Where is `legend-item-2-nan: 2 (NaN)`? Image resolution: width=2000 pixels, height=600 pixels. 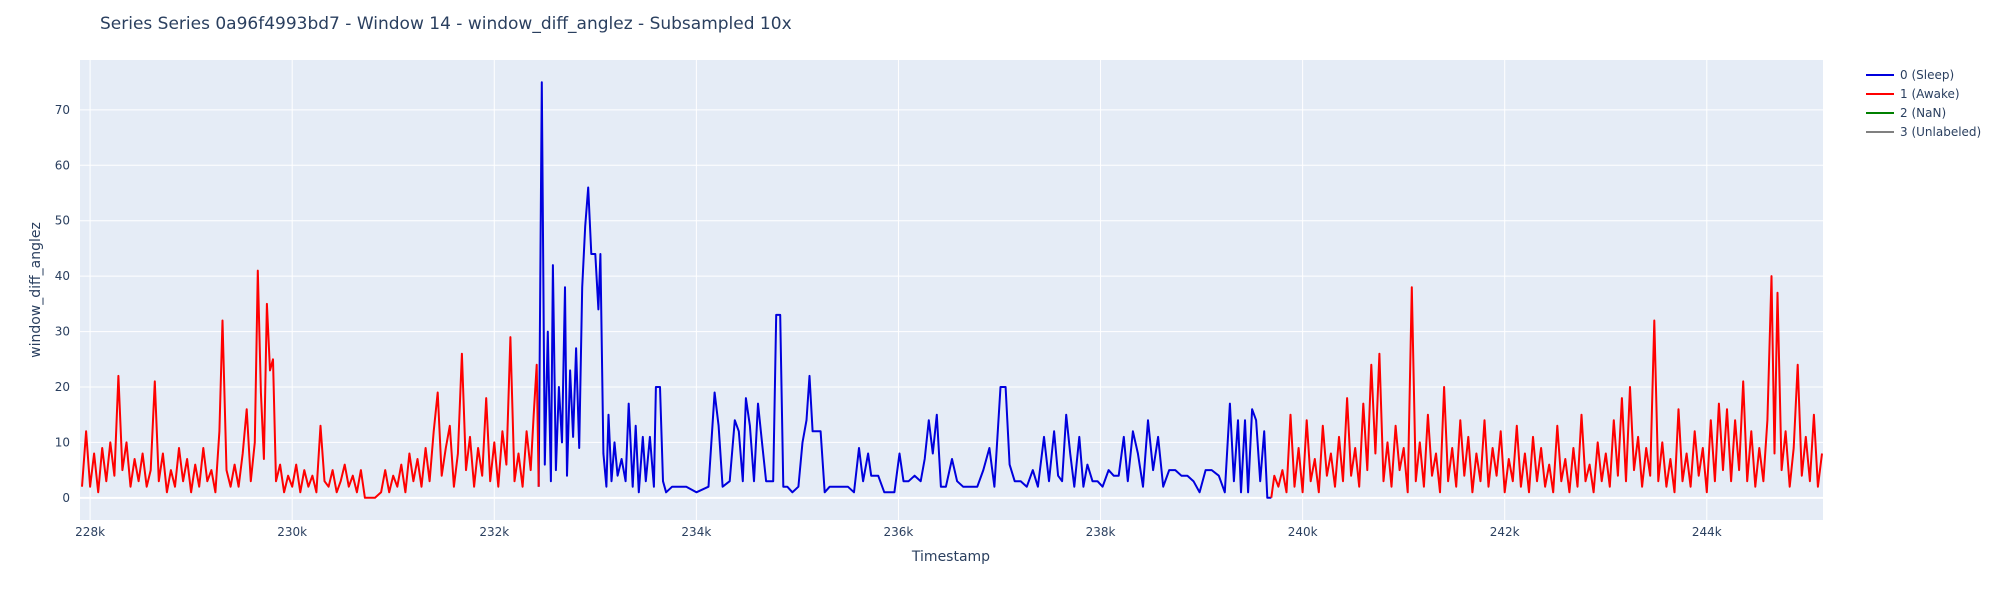 legend-item-2-nan: 2 (NaN) is located at coordinates (1906, 113).